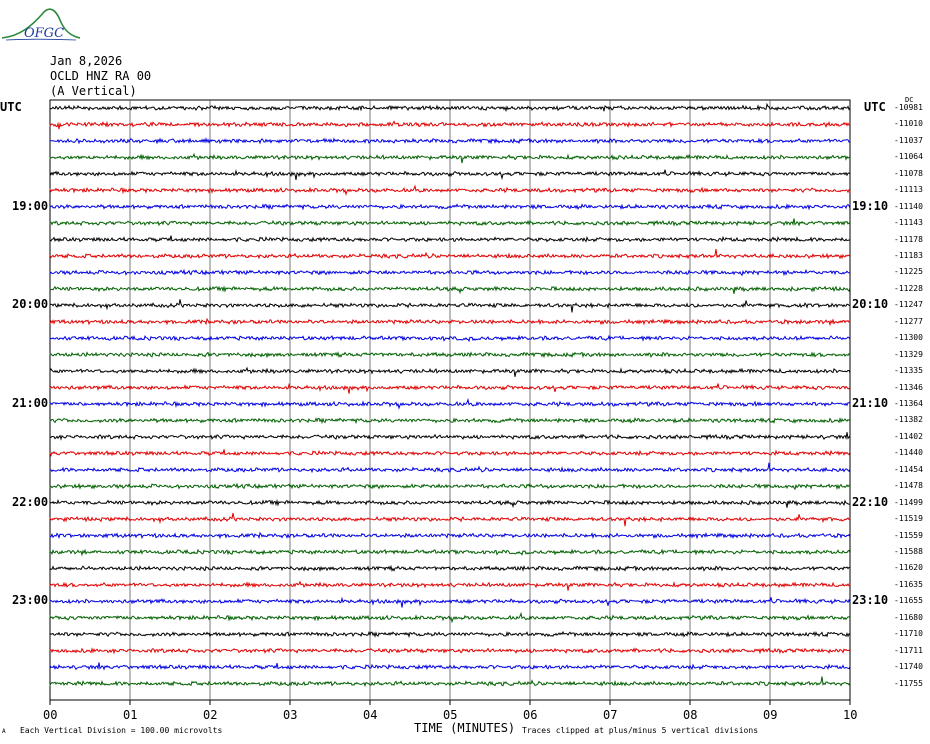 This screenshot has height=744, width=930. I want to click on left-time-label: 20:00, so click(30, 304).